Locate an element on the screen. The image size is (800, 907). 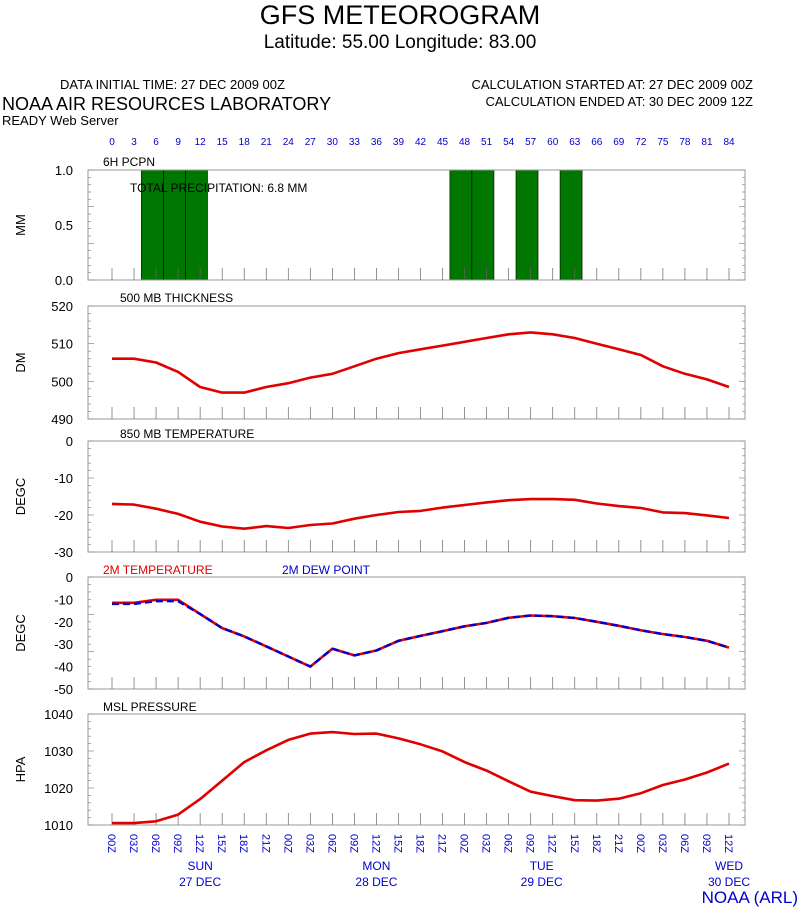
hour-tick-label: 69 is located at coordinates (619, 142).